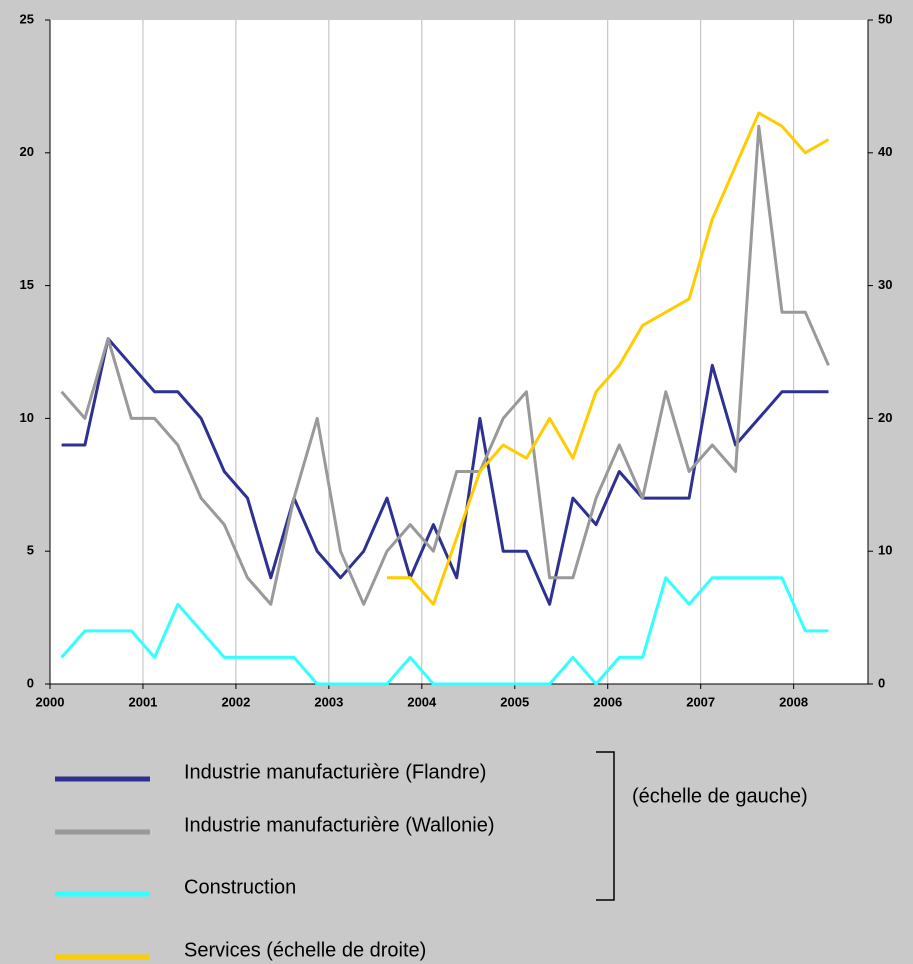 The width and height of the screenshot is (913, 964). I want to click on x-tick-label: 2008, so click(793, 701).